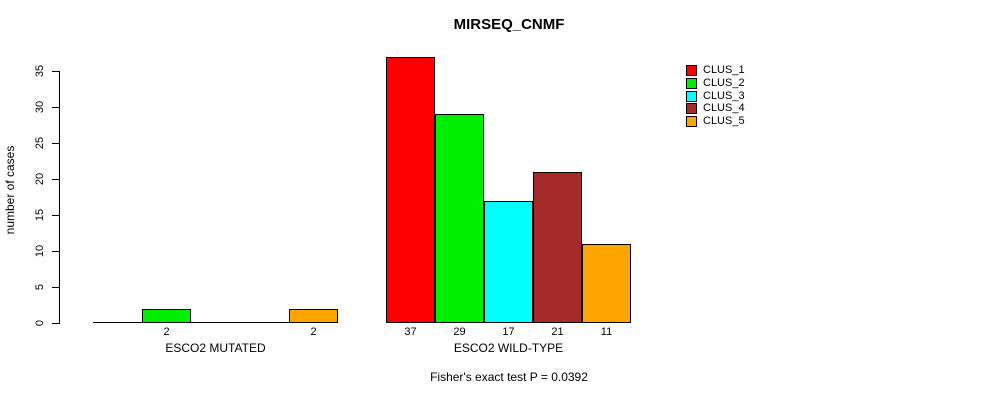 This screenshot has height=400, width=990. I want to click on bar-clus_5-group2, so click(606, 283).